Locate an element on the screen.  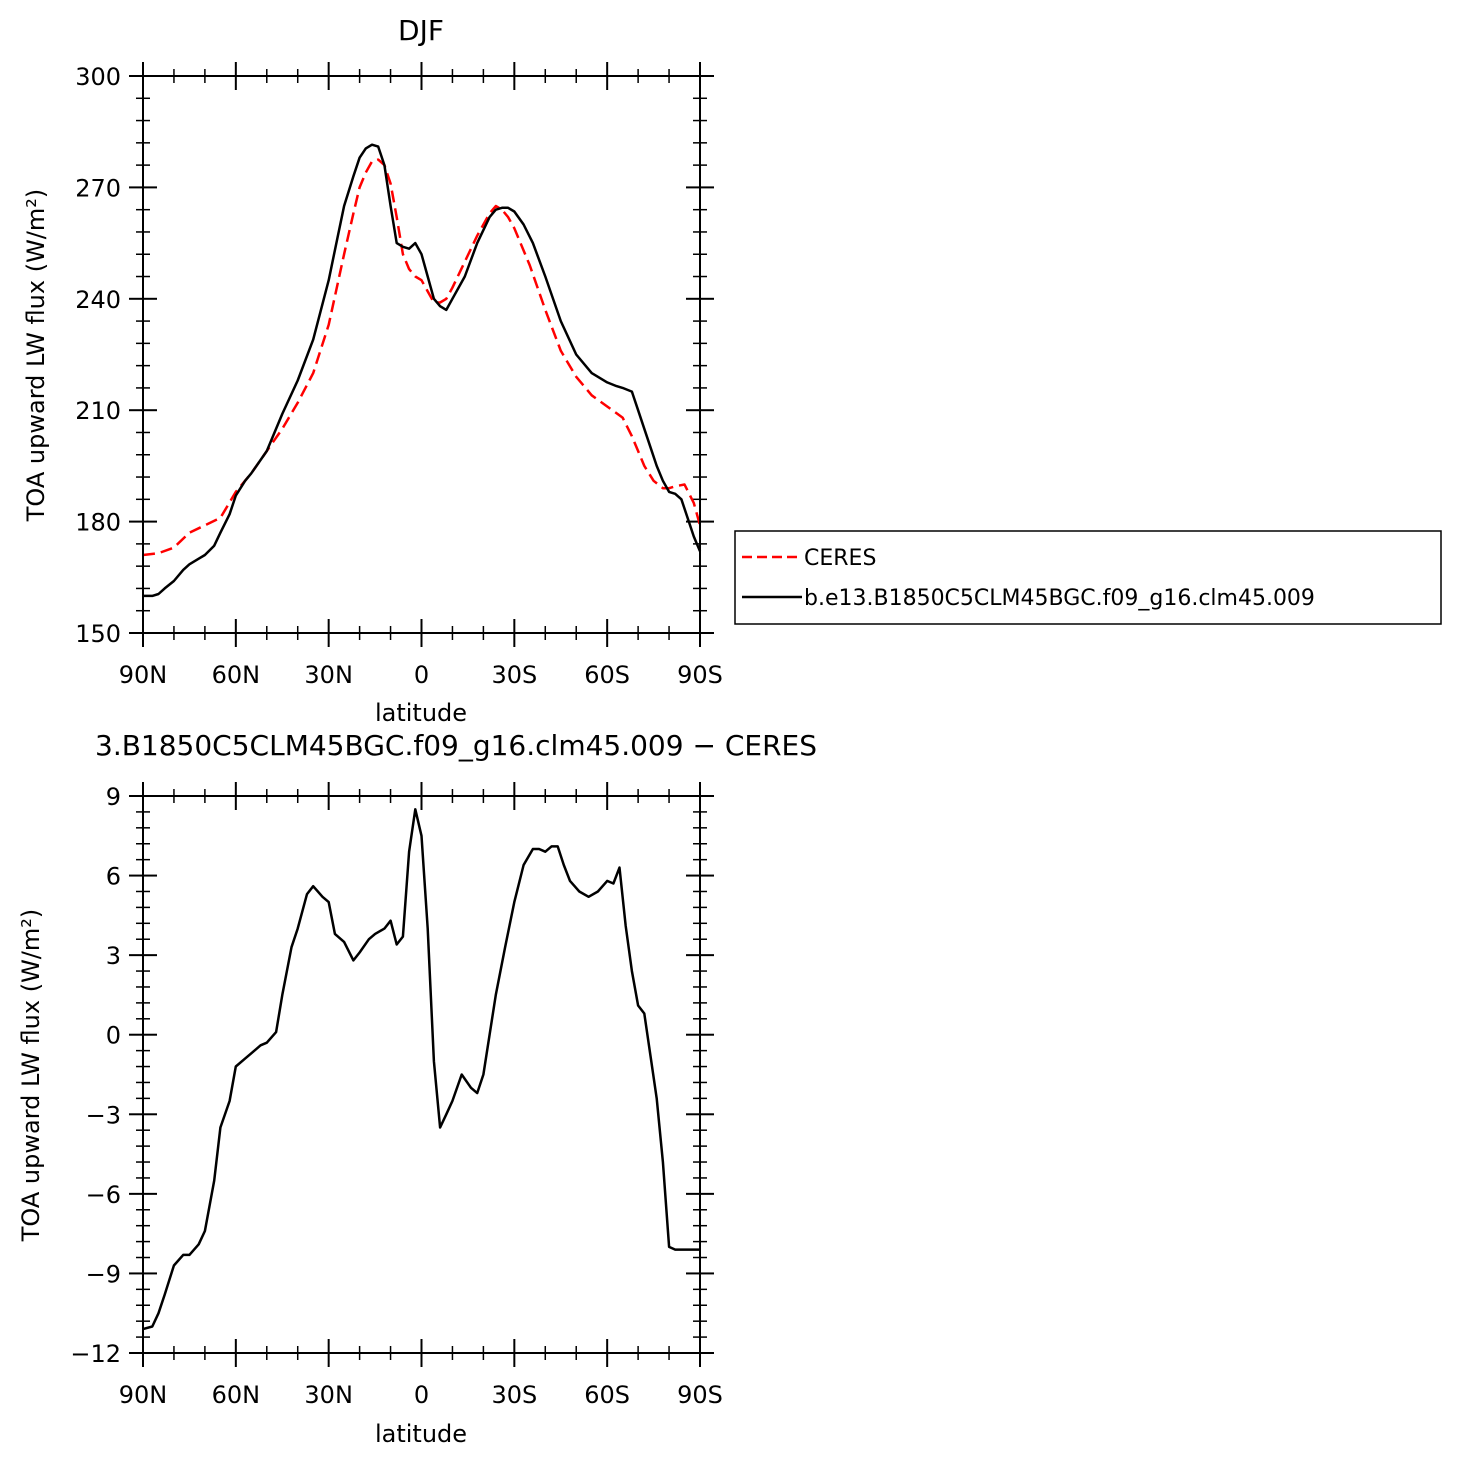
top-y-tick-label: 240 is located at coordinates (98, 300).